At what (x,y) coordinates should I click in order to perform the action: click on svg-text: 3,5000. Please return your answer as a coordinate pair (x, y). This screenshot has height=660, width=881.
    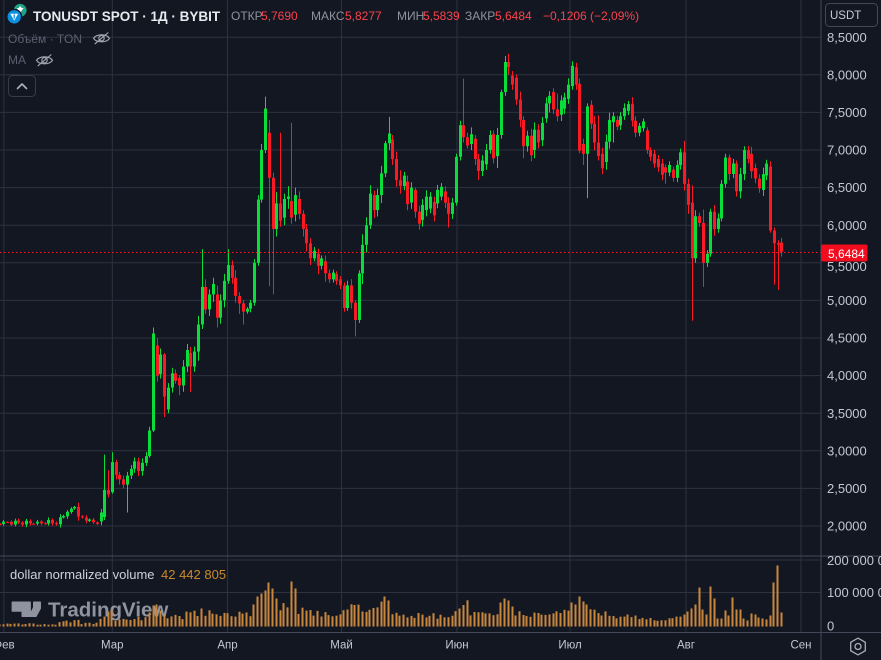
    Looking at the image, I should click on (847, 413).